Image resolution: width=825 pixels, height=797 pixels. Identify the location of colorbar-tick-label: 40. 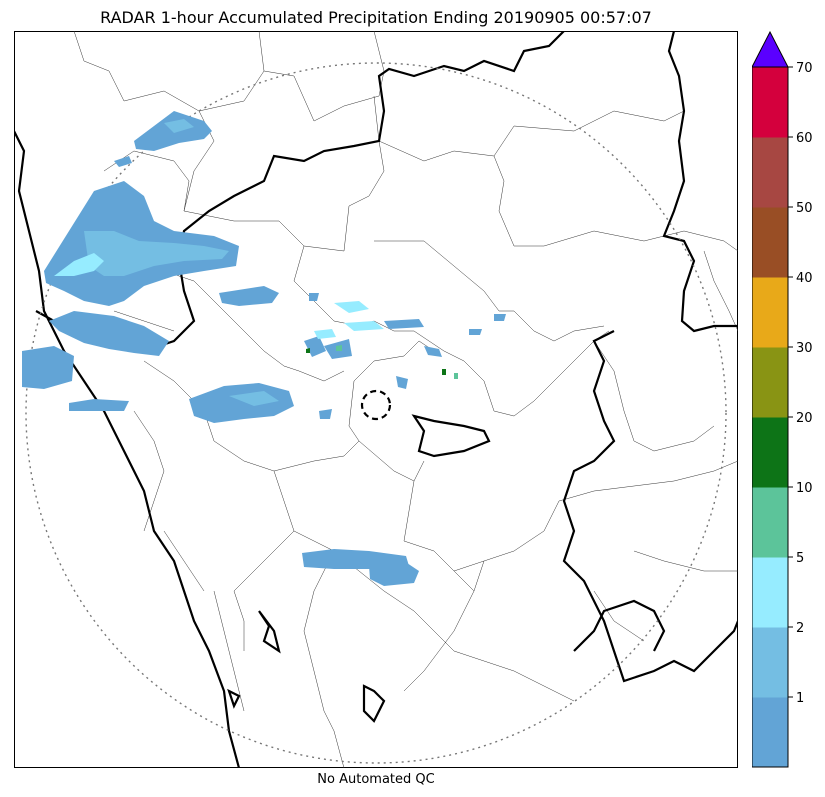
(804, 278).